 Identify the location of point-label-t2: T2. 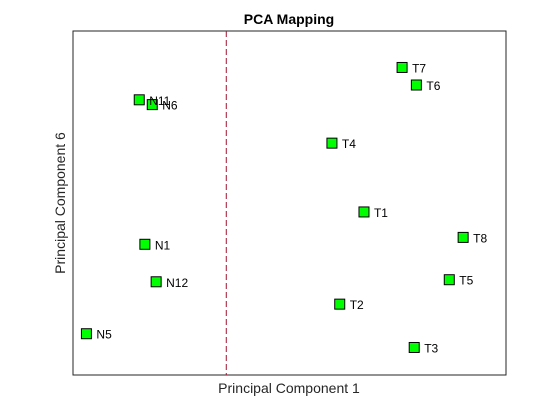
(357, 305).